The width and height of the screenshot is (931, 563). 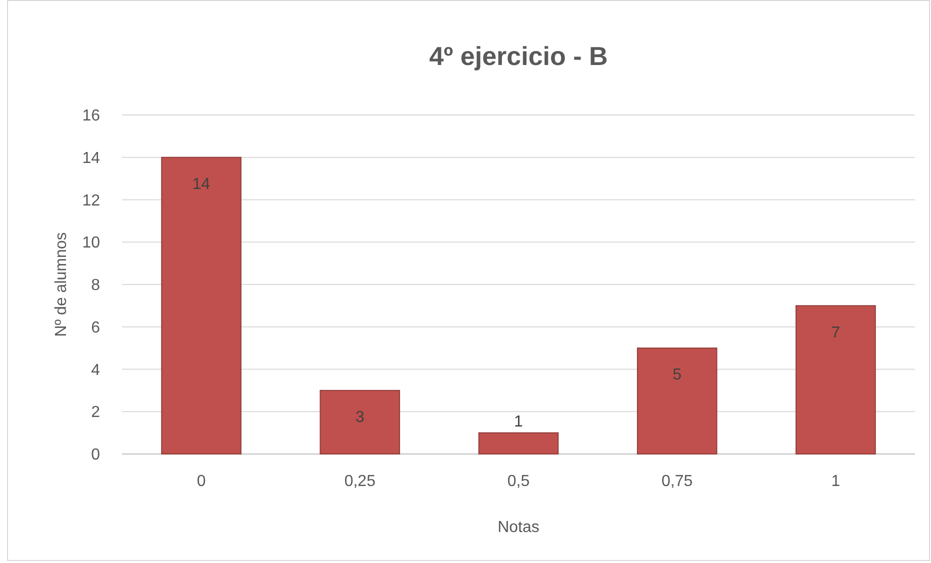 I want to click on x-tick-label: 0, so click(x=201, y=481).